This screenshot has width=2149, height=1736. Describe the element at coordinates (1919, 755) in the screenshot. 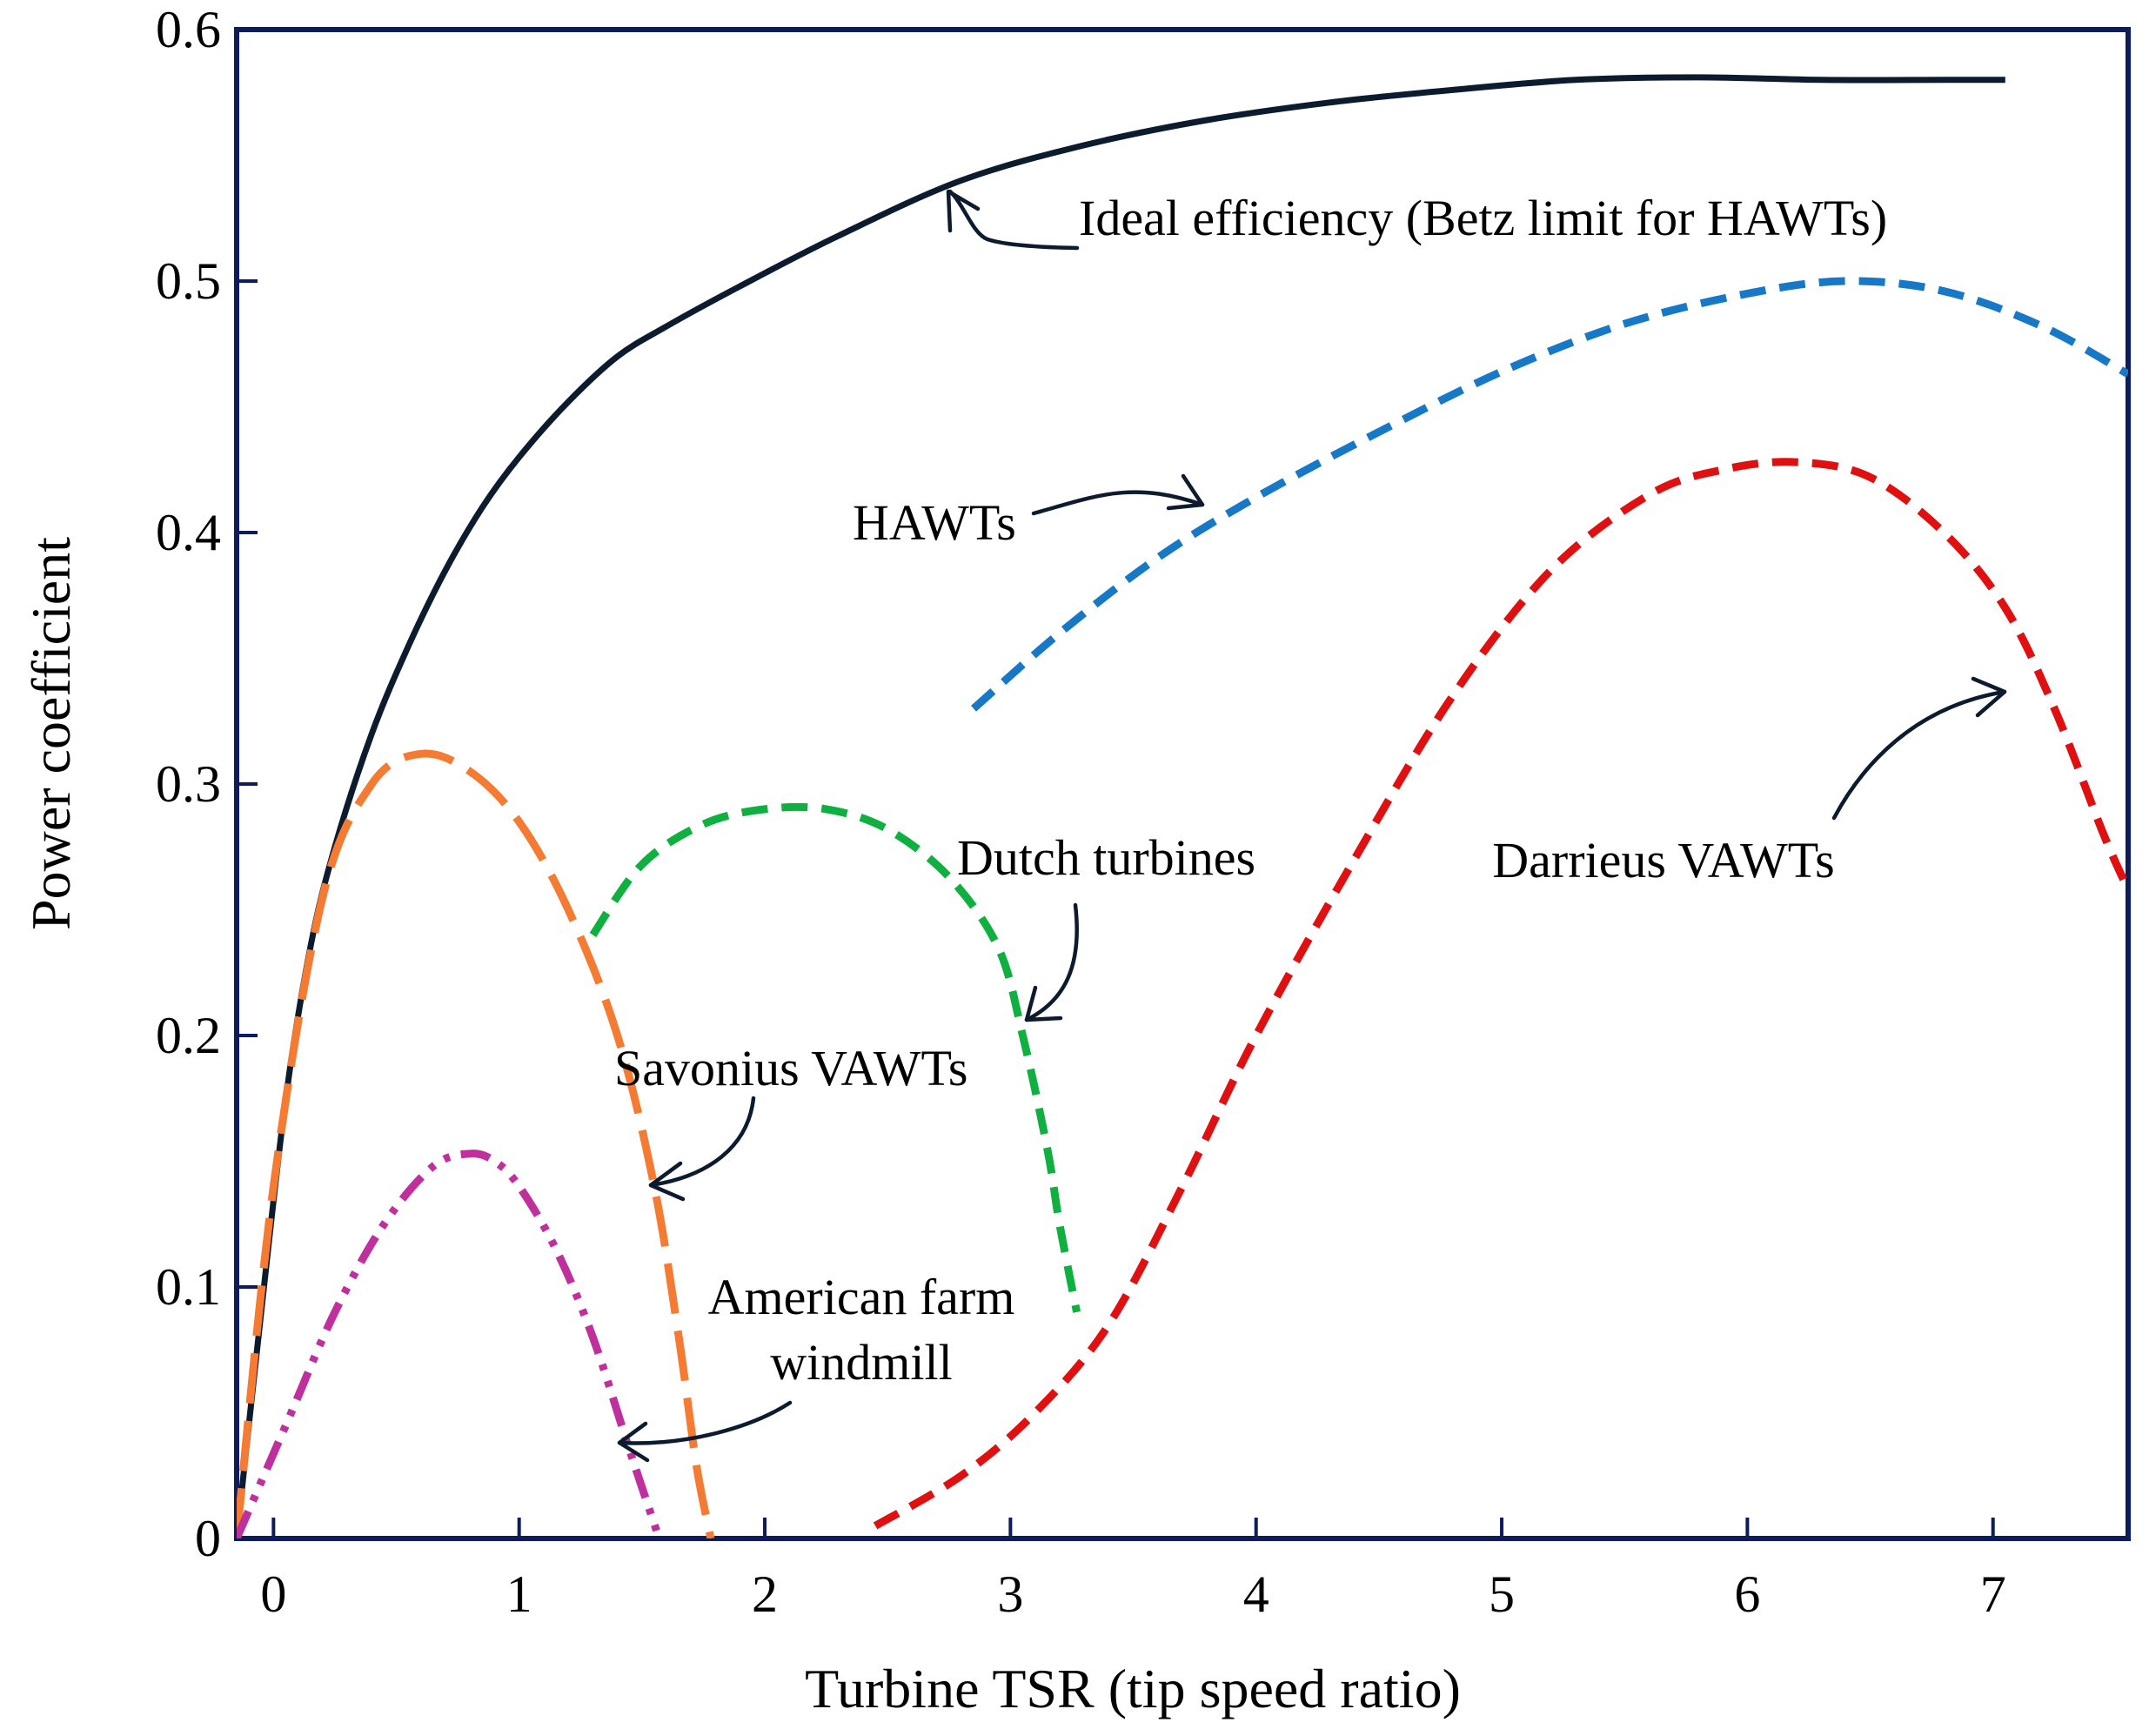

I see `darrieus-arrow` at that location.